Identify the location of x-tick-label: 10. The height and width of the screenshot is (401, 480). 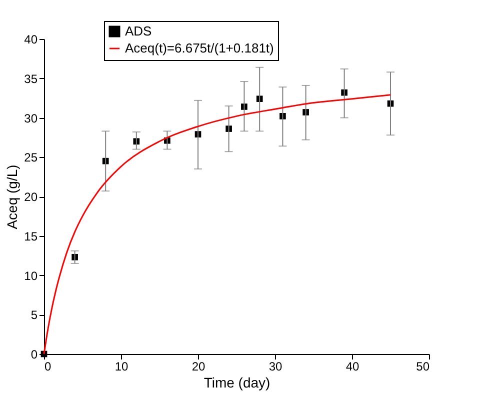
(121, 367).